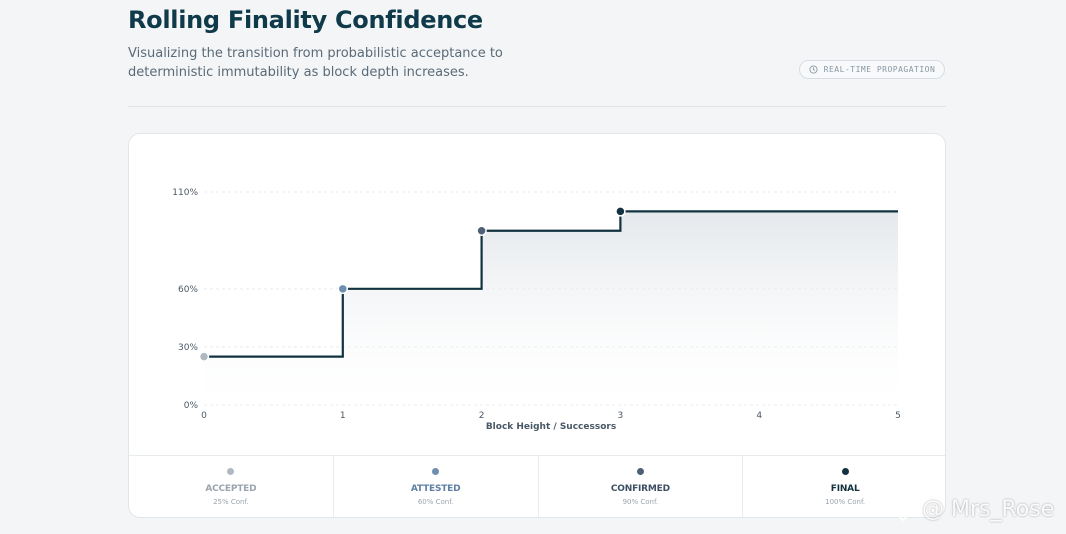 This screenshot has width=1066, height=534. I want to click on legend-confidence: 25% Conf., so click(231, 502).